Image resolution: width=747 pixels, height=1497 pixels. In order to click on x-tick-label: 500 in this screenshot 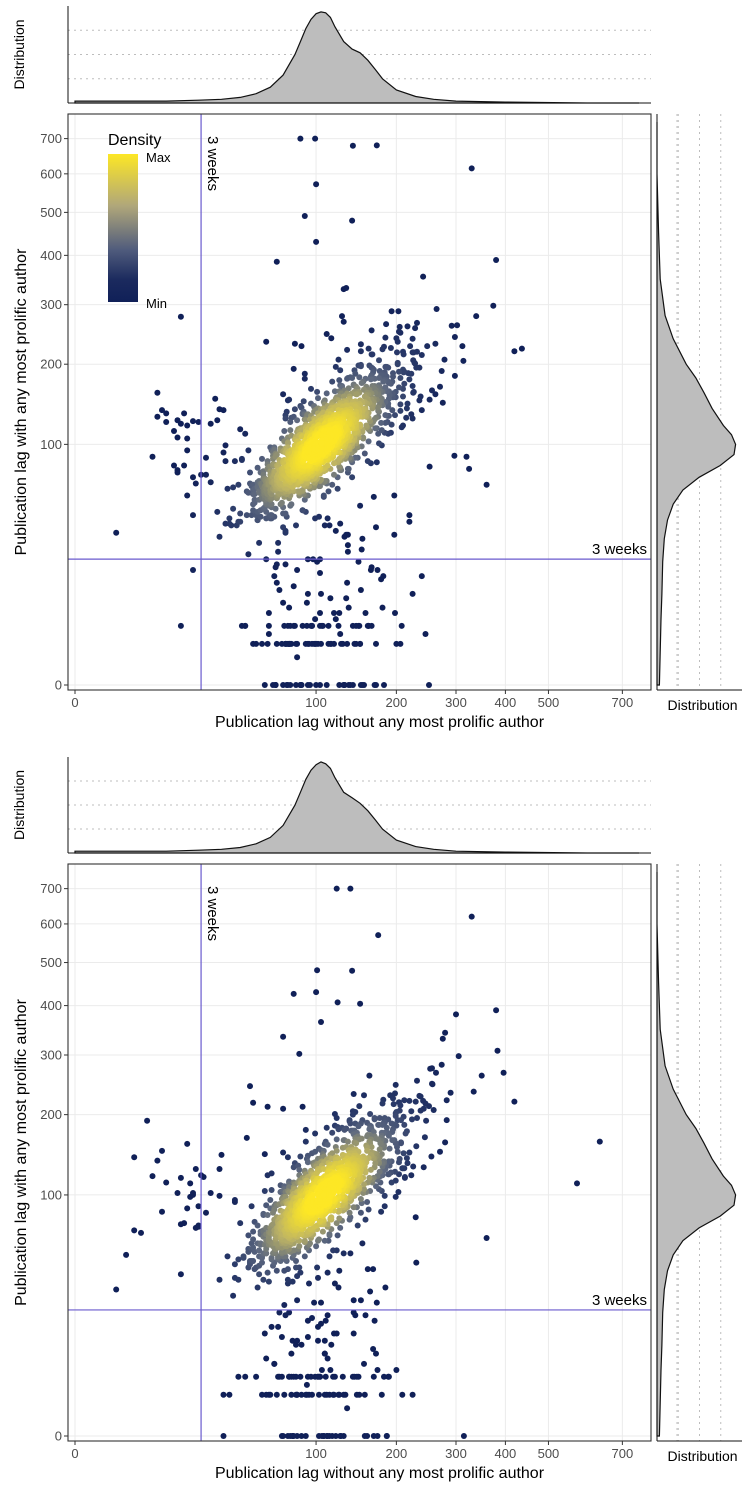, I will do `click(549, 702)`.